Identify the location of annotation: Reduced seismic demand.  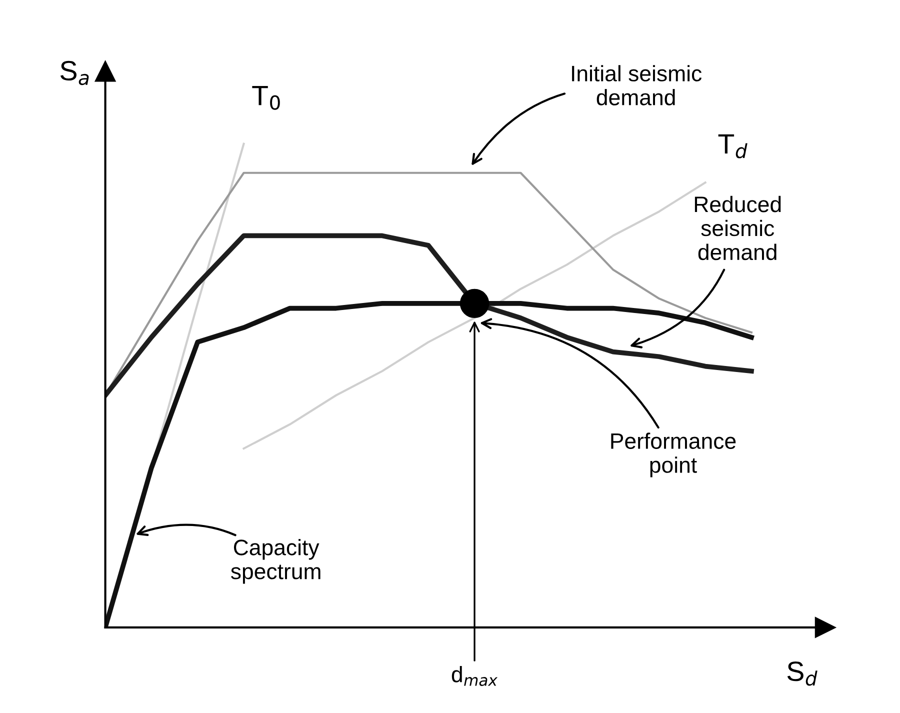
(737, 228).